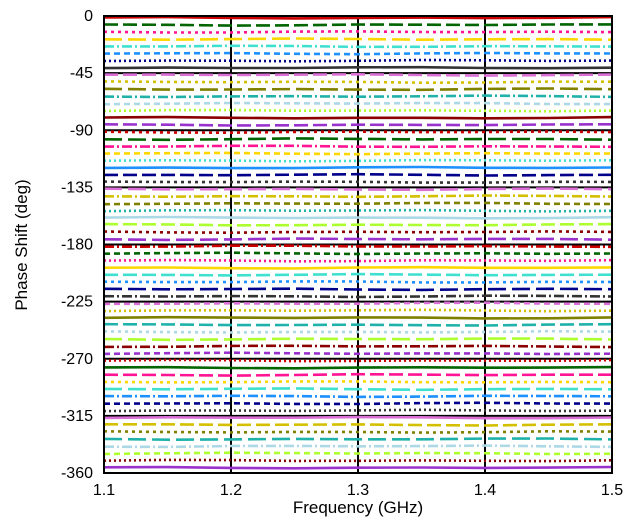 This screenshot has width=636, height=521. I want to click on y-tick-label: -315, so click(77, 416).